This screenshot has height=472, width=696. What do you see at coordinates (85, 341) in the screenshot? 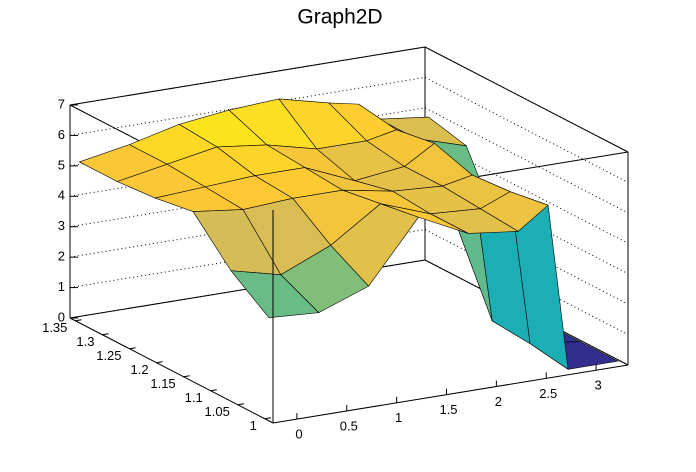
I see `y-tick-label: 1.3` at bounding box center [85, 341].